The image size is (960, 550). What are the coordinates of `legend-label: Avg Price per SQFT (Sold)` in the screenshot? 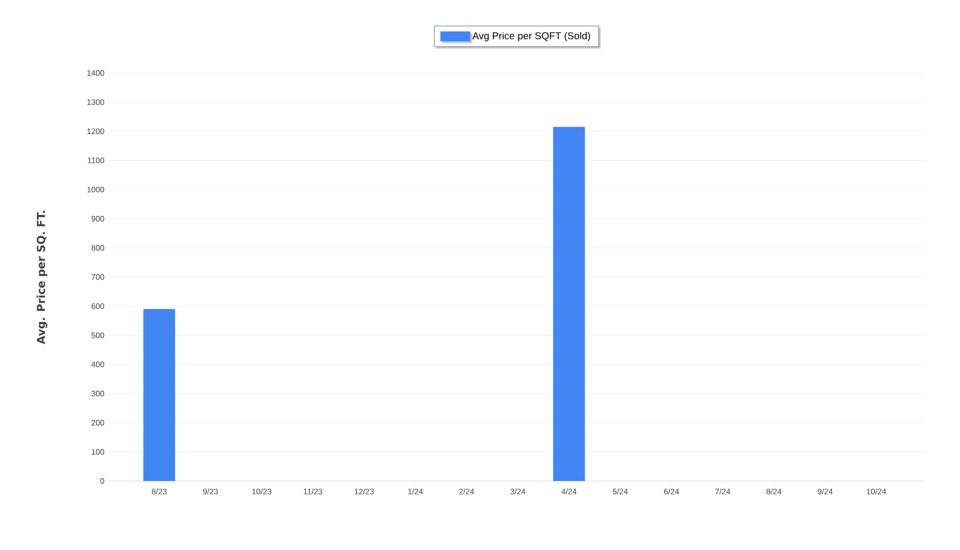 It's located at (531, 37).